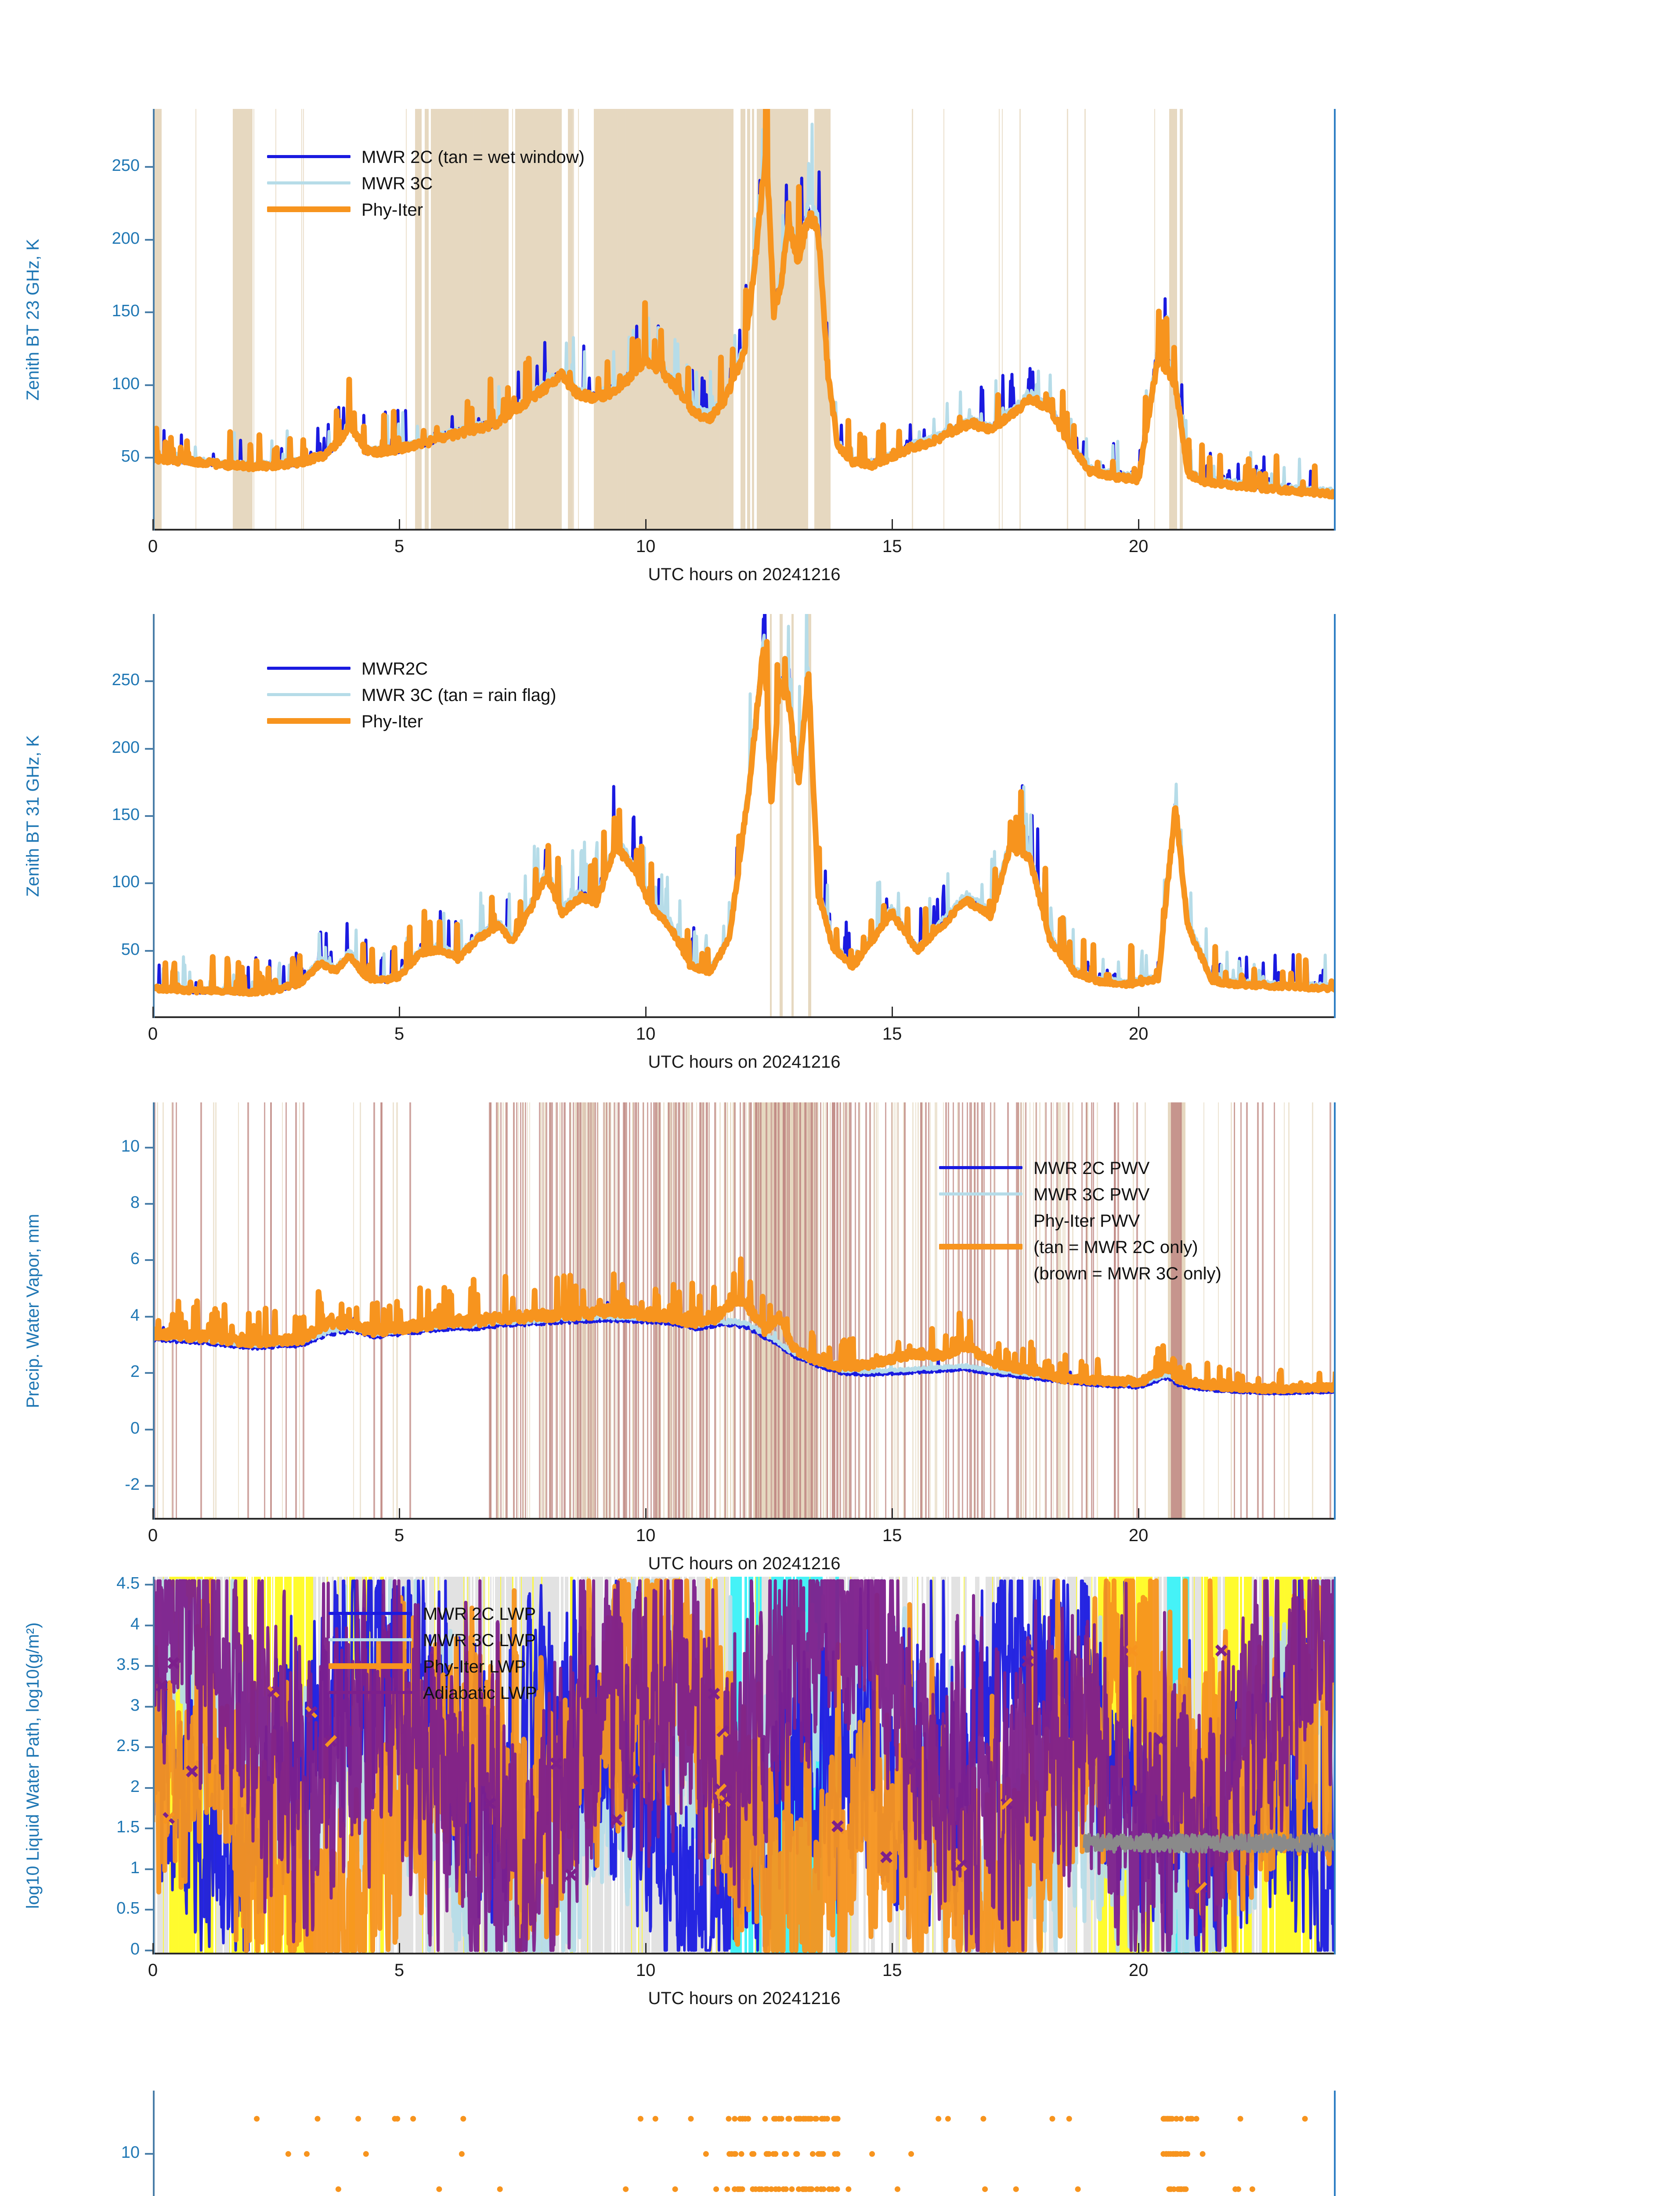 Image resolution: width=1680 pixels, height=2196 pixels. Describe the element at coordinates (135, 1315) in the screenshot. I see `y-tick-label: 4` at that location.